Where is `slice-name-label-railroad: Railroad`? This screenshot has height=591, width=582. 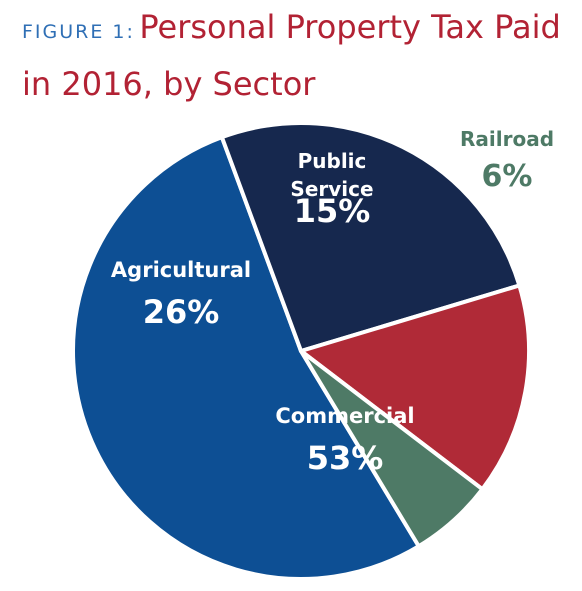 slice-name-label-railroad: Railroad is located at coordinates (507, 139).